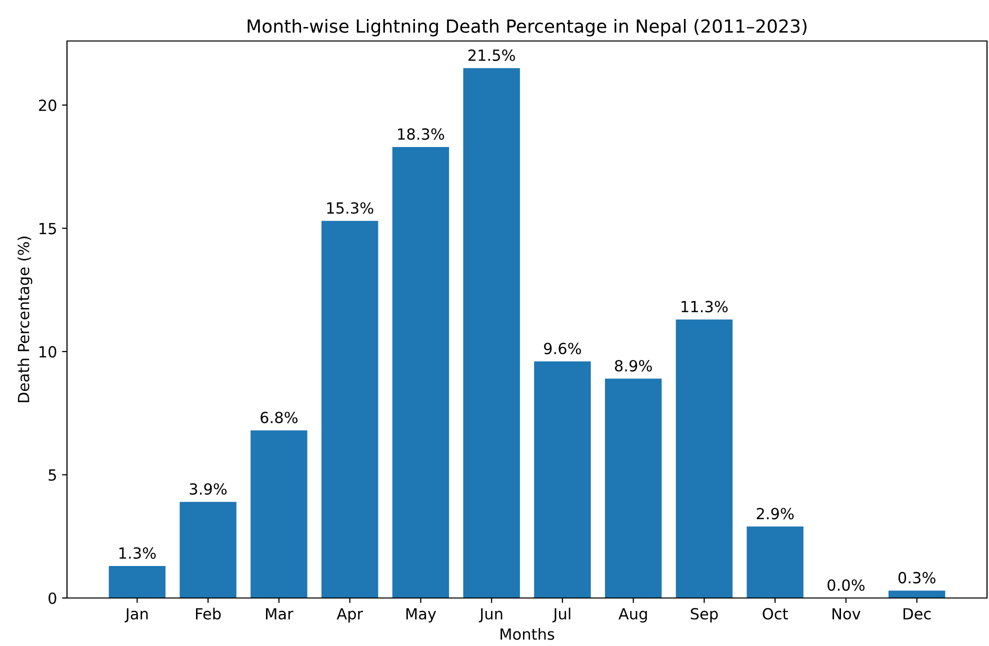 The image size is (989, 646). Describe the element at coordinates (280, 614) in the screenshot. I see `x-tick-label: Mar` at that location.